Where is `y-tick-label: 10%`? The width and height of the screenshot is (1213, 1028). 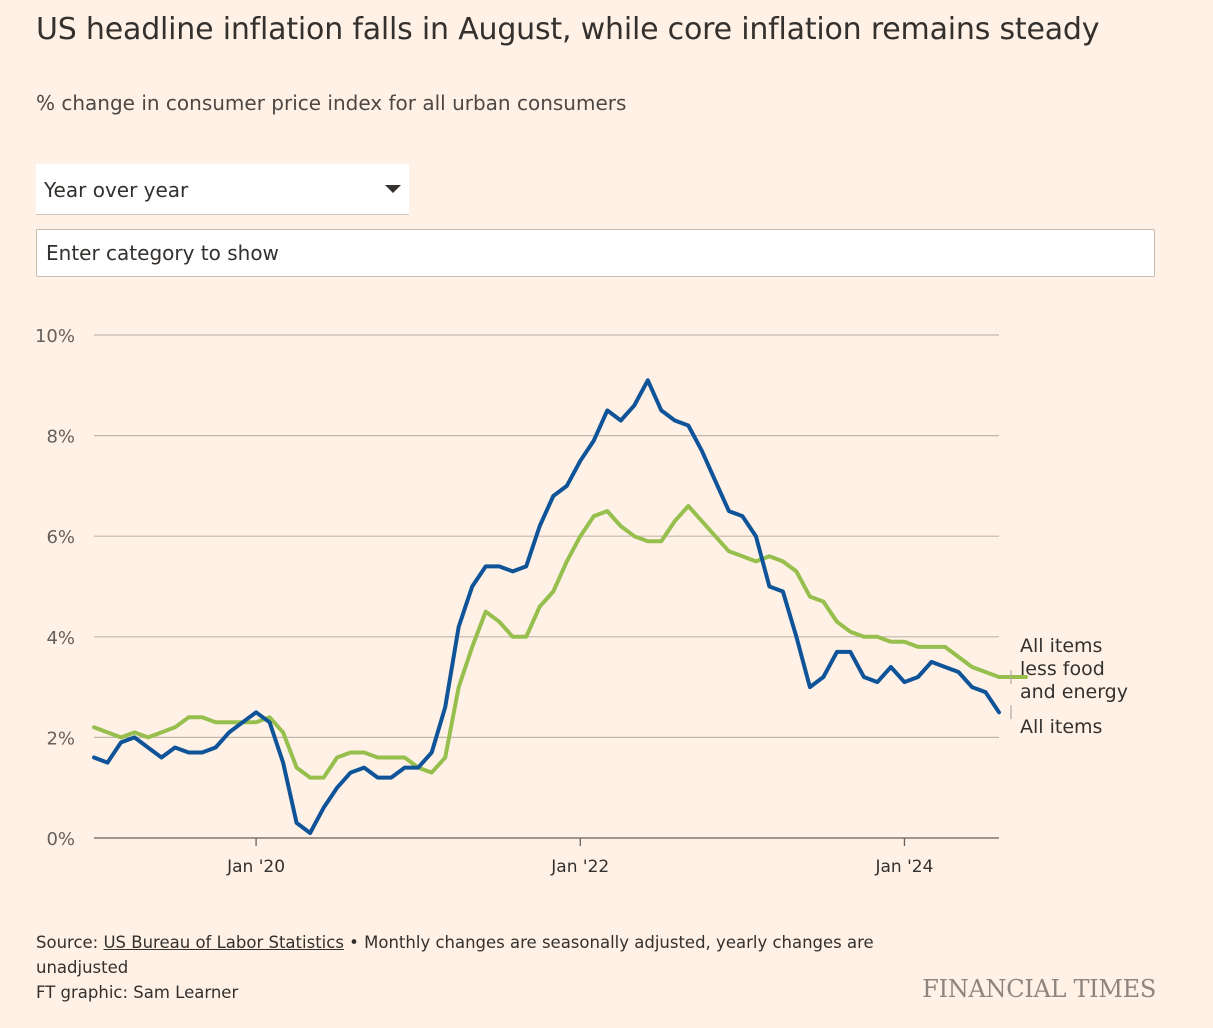
y-tick-label: 10% is located at coordinates (55, 336).